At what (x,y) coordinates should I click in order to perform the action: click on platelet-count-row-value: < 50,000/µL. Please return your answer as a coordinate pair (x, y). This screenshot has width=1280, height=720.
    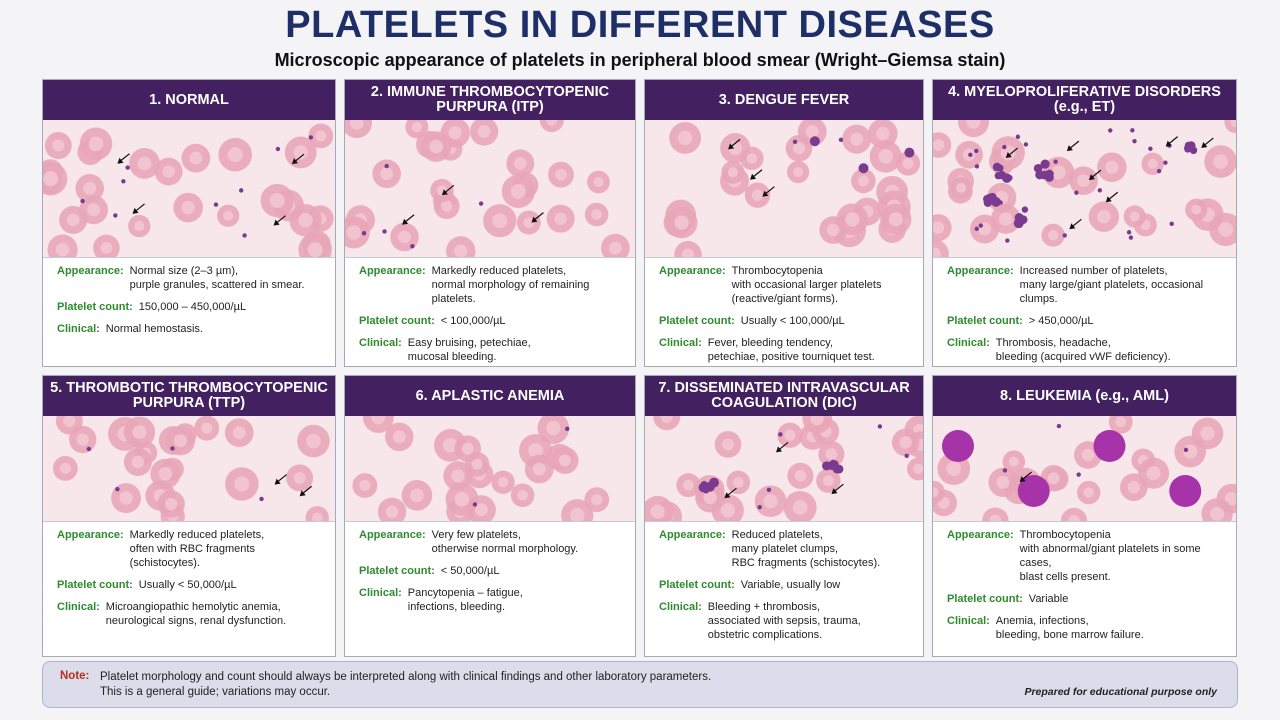
    Looking at the image, I should click on (470, 571).